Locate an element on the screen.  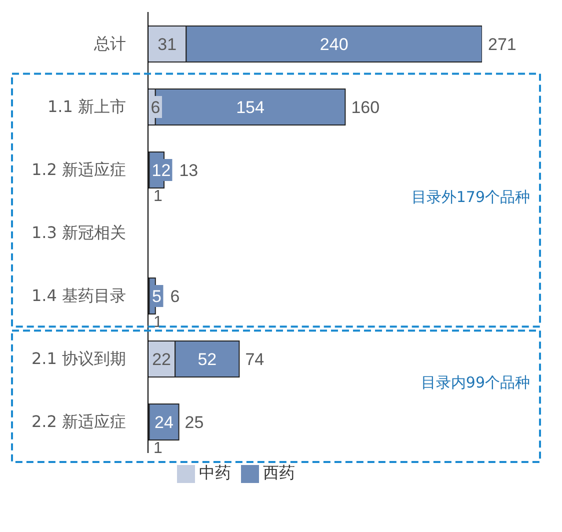
total-label: 25 is located at coordinates (194, 422).